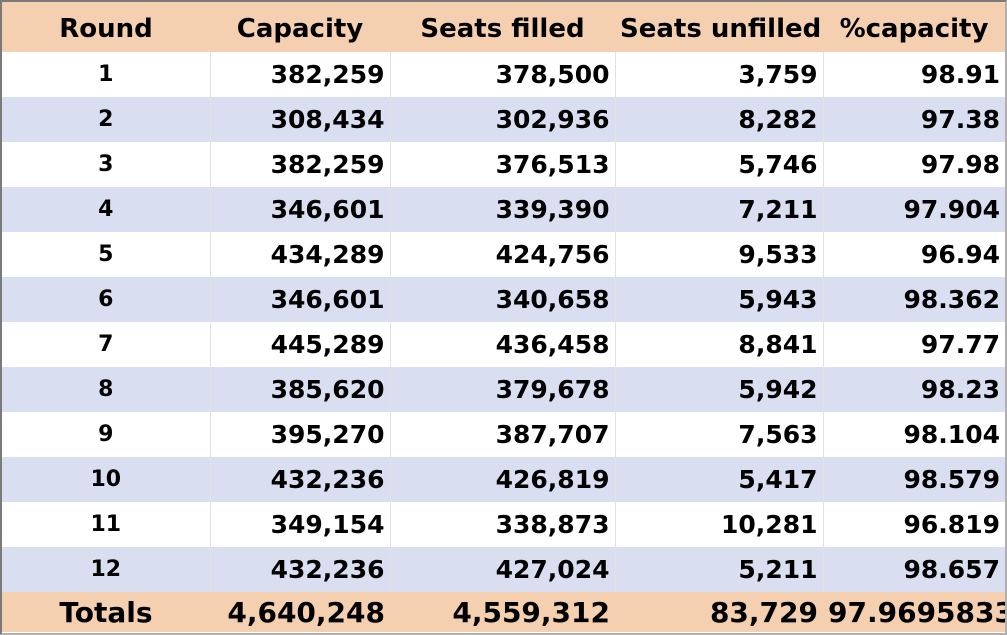  What do you see at coordinates (914, 74) in the screenshot?
I see `cell-percent-capacity: 98.91` at bounding box center [914, 74].